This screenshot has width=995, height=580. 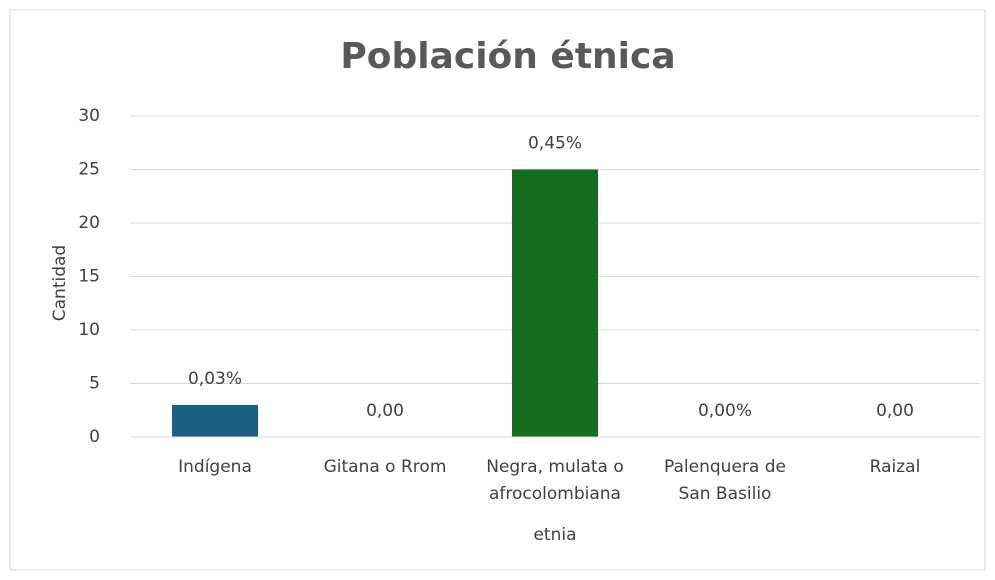 What do you see at coordinates (385, 467) in the screenshot?
I see `x-tick-label: Gitana o Rrom` at bounding box center [385, 467].